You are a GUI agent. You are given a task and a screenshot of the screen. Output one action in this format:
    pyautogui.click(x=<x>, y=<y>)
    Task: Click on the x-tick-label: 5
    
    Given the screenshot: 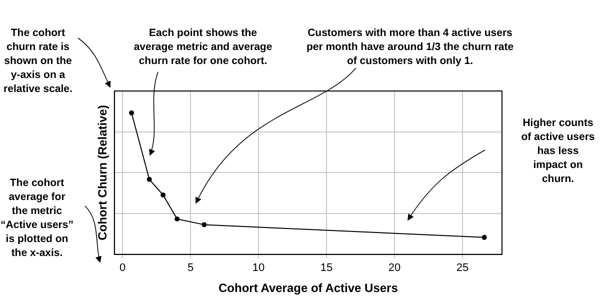 What is the action you would take?
    pyautogui.click(x=190, y=268)
    